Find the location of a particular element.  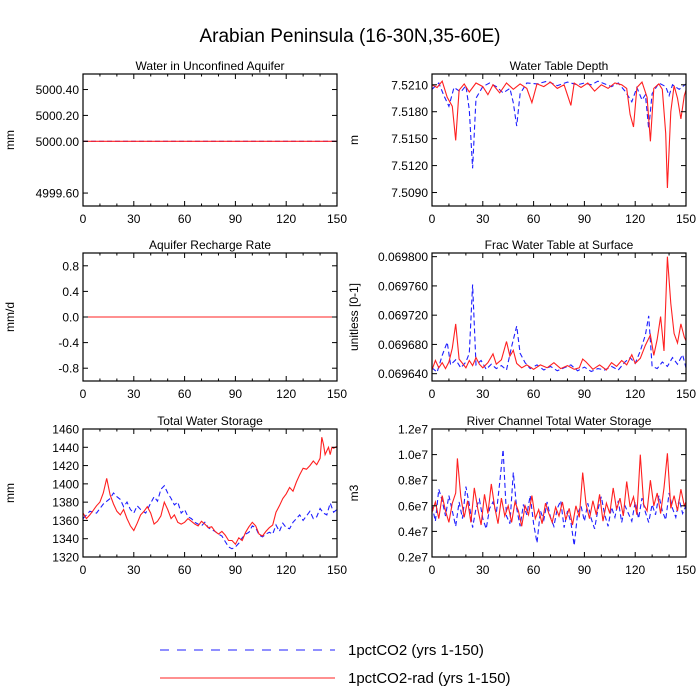

y-tick-label: 0.069640 is located at coordinates (403, 374).